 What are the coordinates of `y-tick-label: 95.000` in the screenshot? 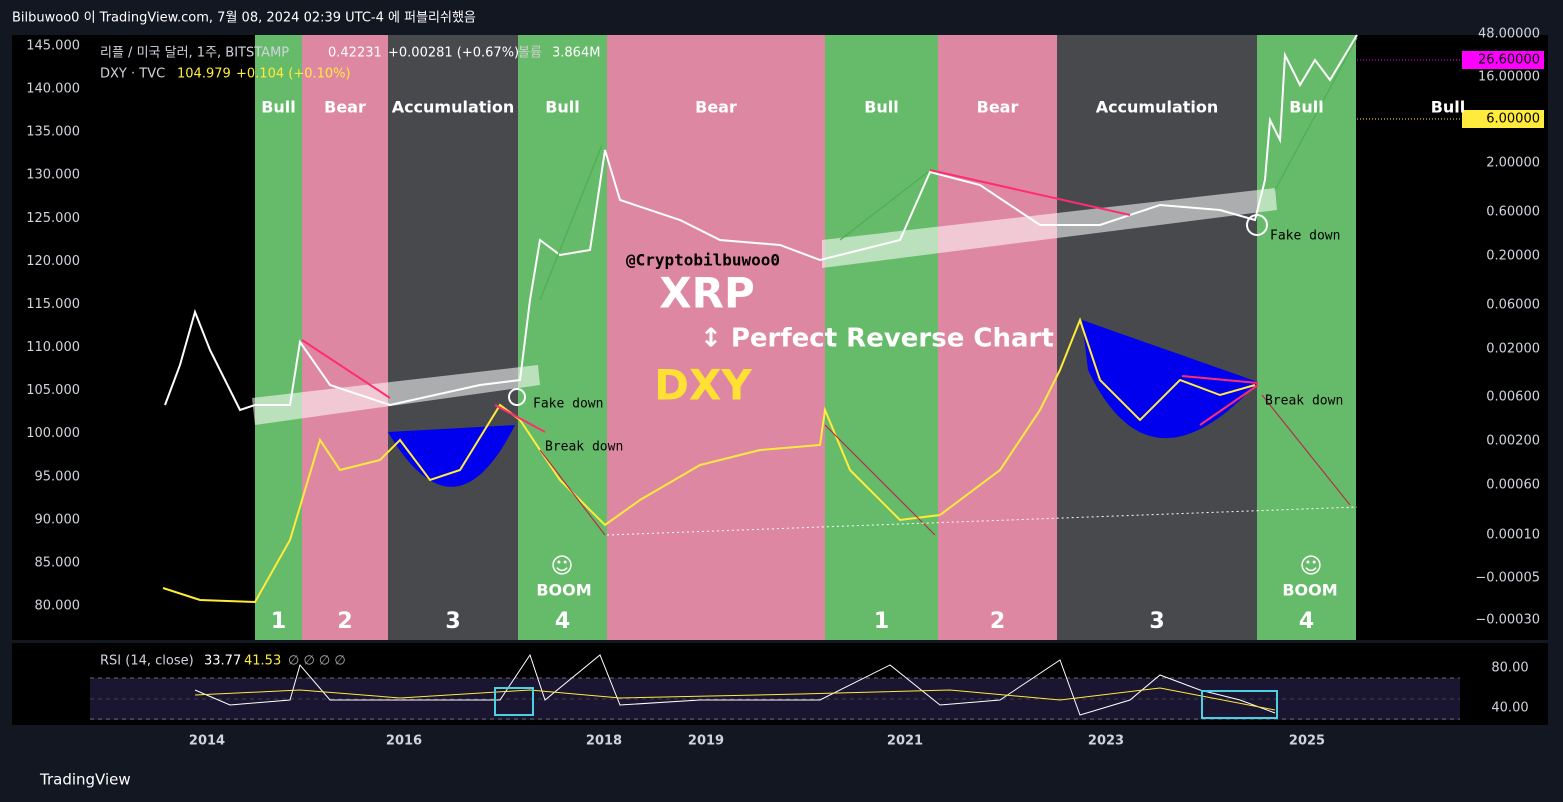 It's located at (58, 476).